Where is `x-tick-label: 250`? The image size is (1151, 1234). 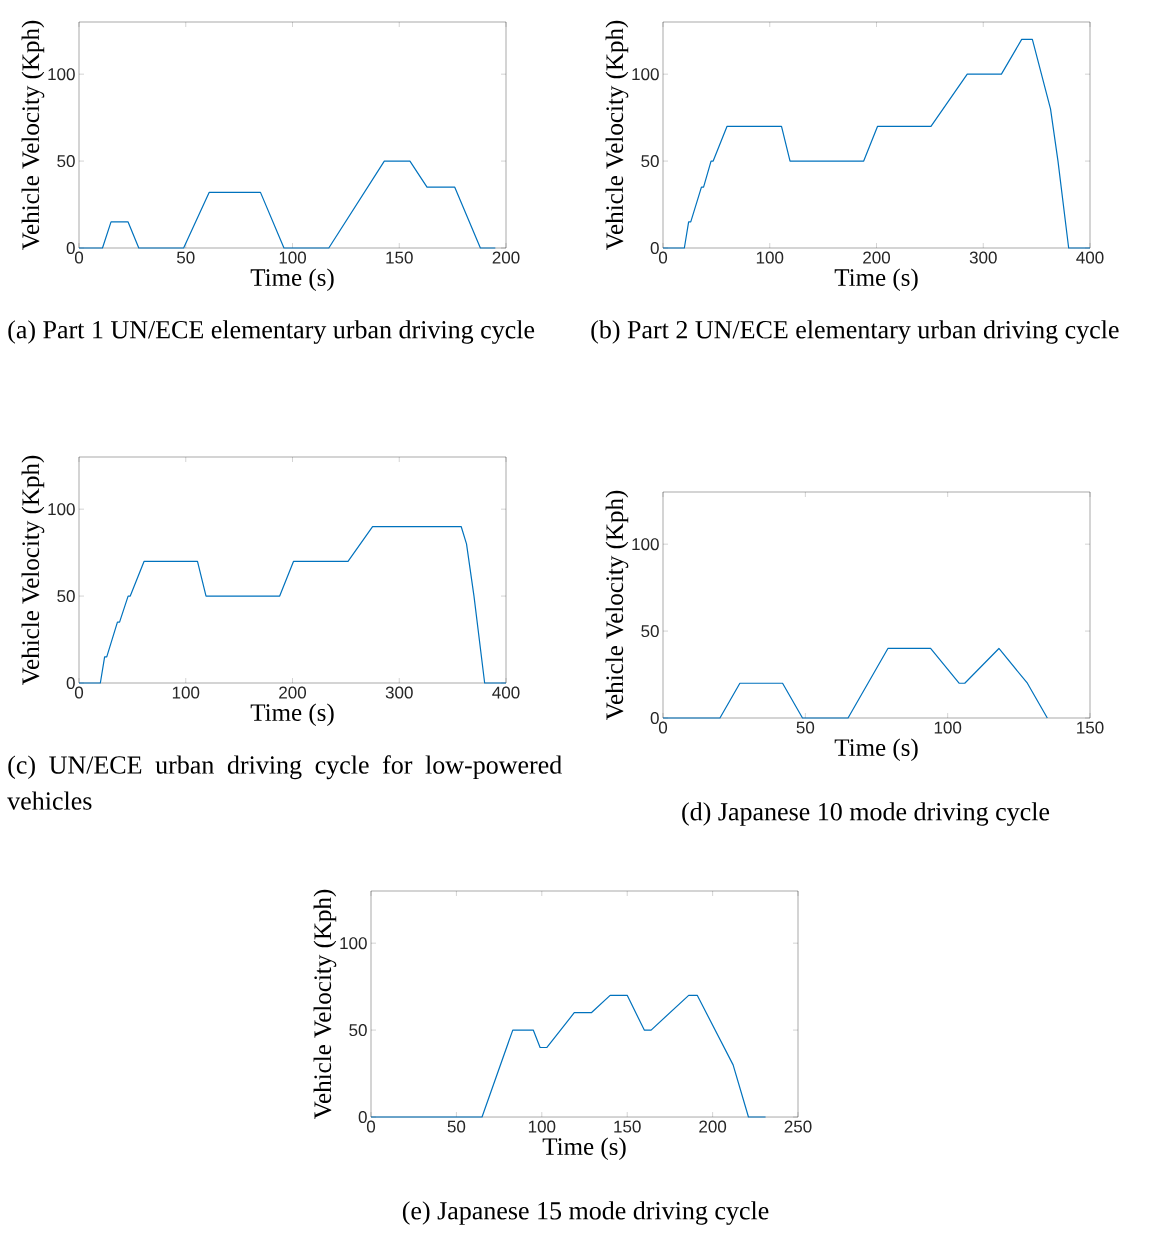
x-tick-label: 250 is located at coordinates (798, 1126).